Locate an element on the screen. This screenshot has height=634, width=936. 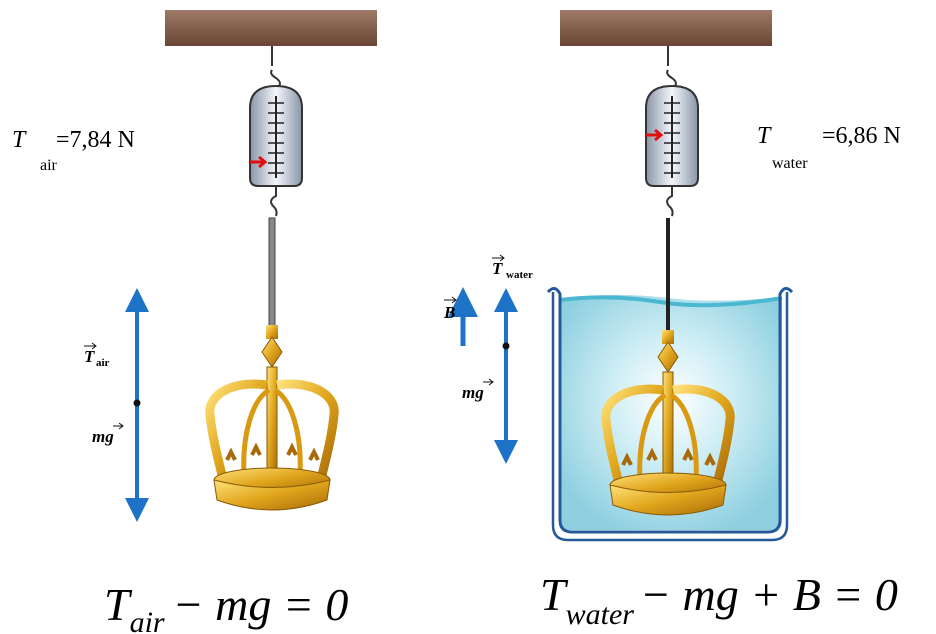
rod is located at coordinates (272, 272).